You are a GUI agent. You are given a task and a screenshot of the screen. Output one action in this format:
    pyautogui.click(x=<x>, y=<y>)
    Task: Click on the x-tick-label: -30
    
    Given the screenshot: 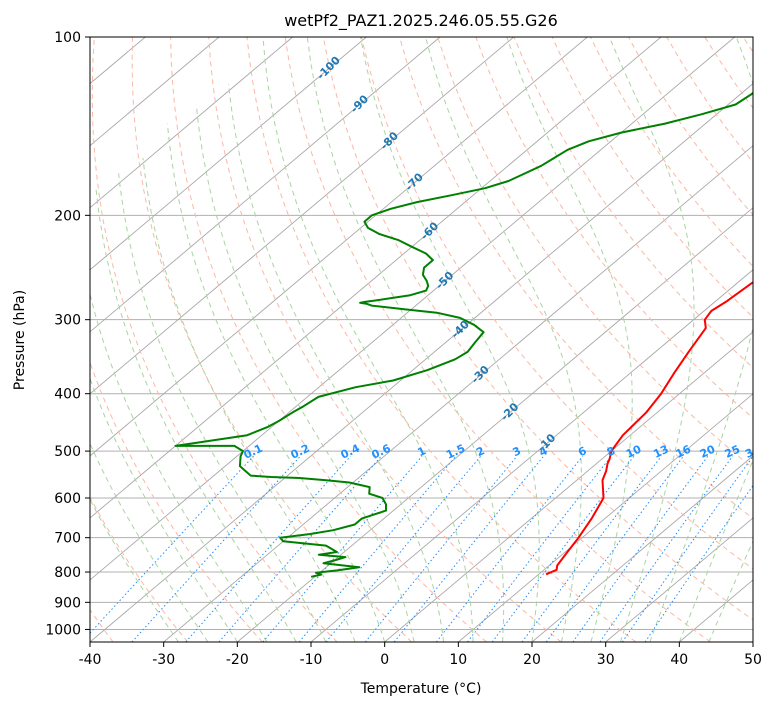 What is the action you would take?
    pyautogui.click(x=163, y=660)
    